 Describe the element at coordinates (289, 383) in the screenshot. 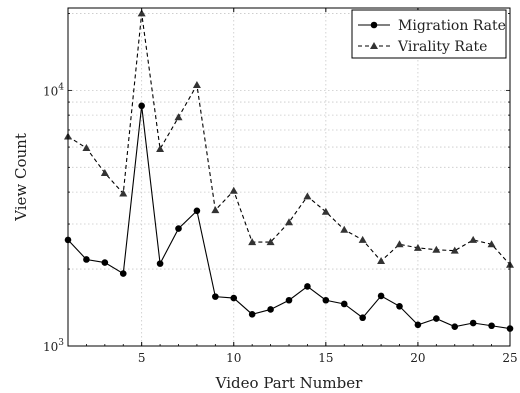

I see `x-axis-title: Video Part Number` at that location.